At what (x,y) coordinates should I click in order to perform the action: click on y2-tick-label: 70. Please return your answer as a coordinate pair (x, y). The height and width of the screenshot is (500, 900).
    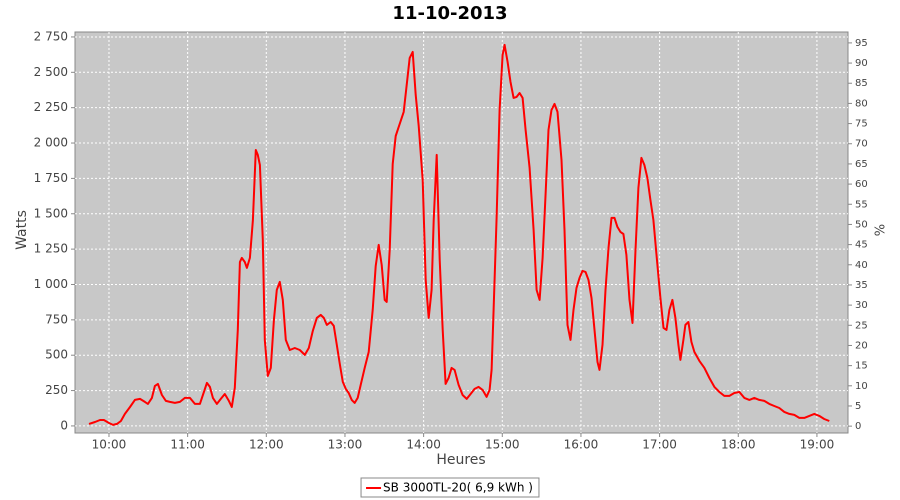
    Looking at the image, I should click on (861, 144).